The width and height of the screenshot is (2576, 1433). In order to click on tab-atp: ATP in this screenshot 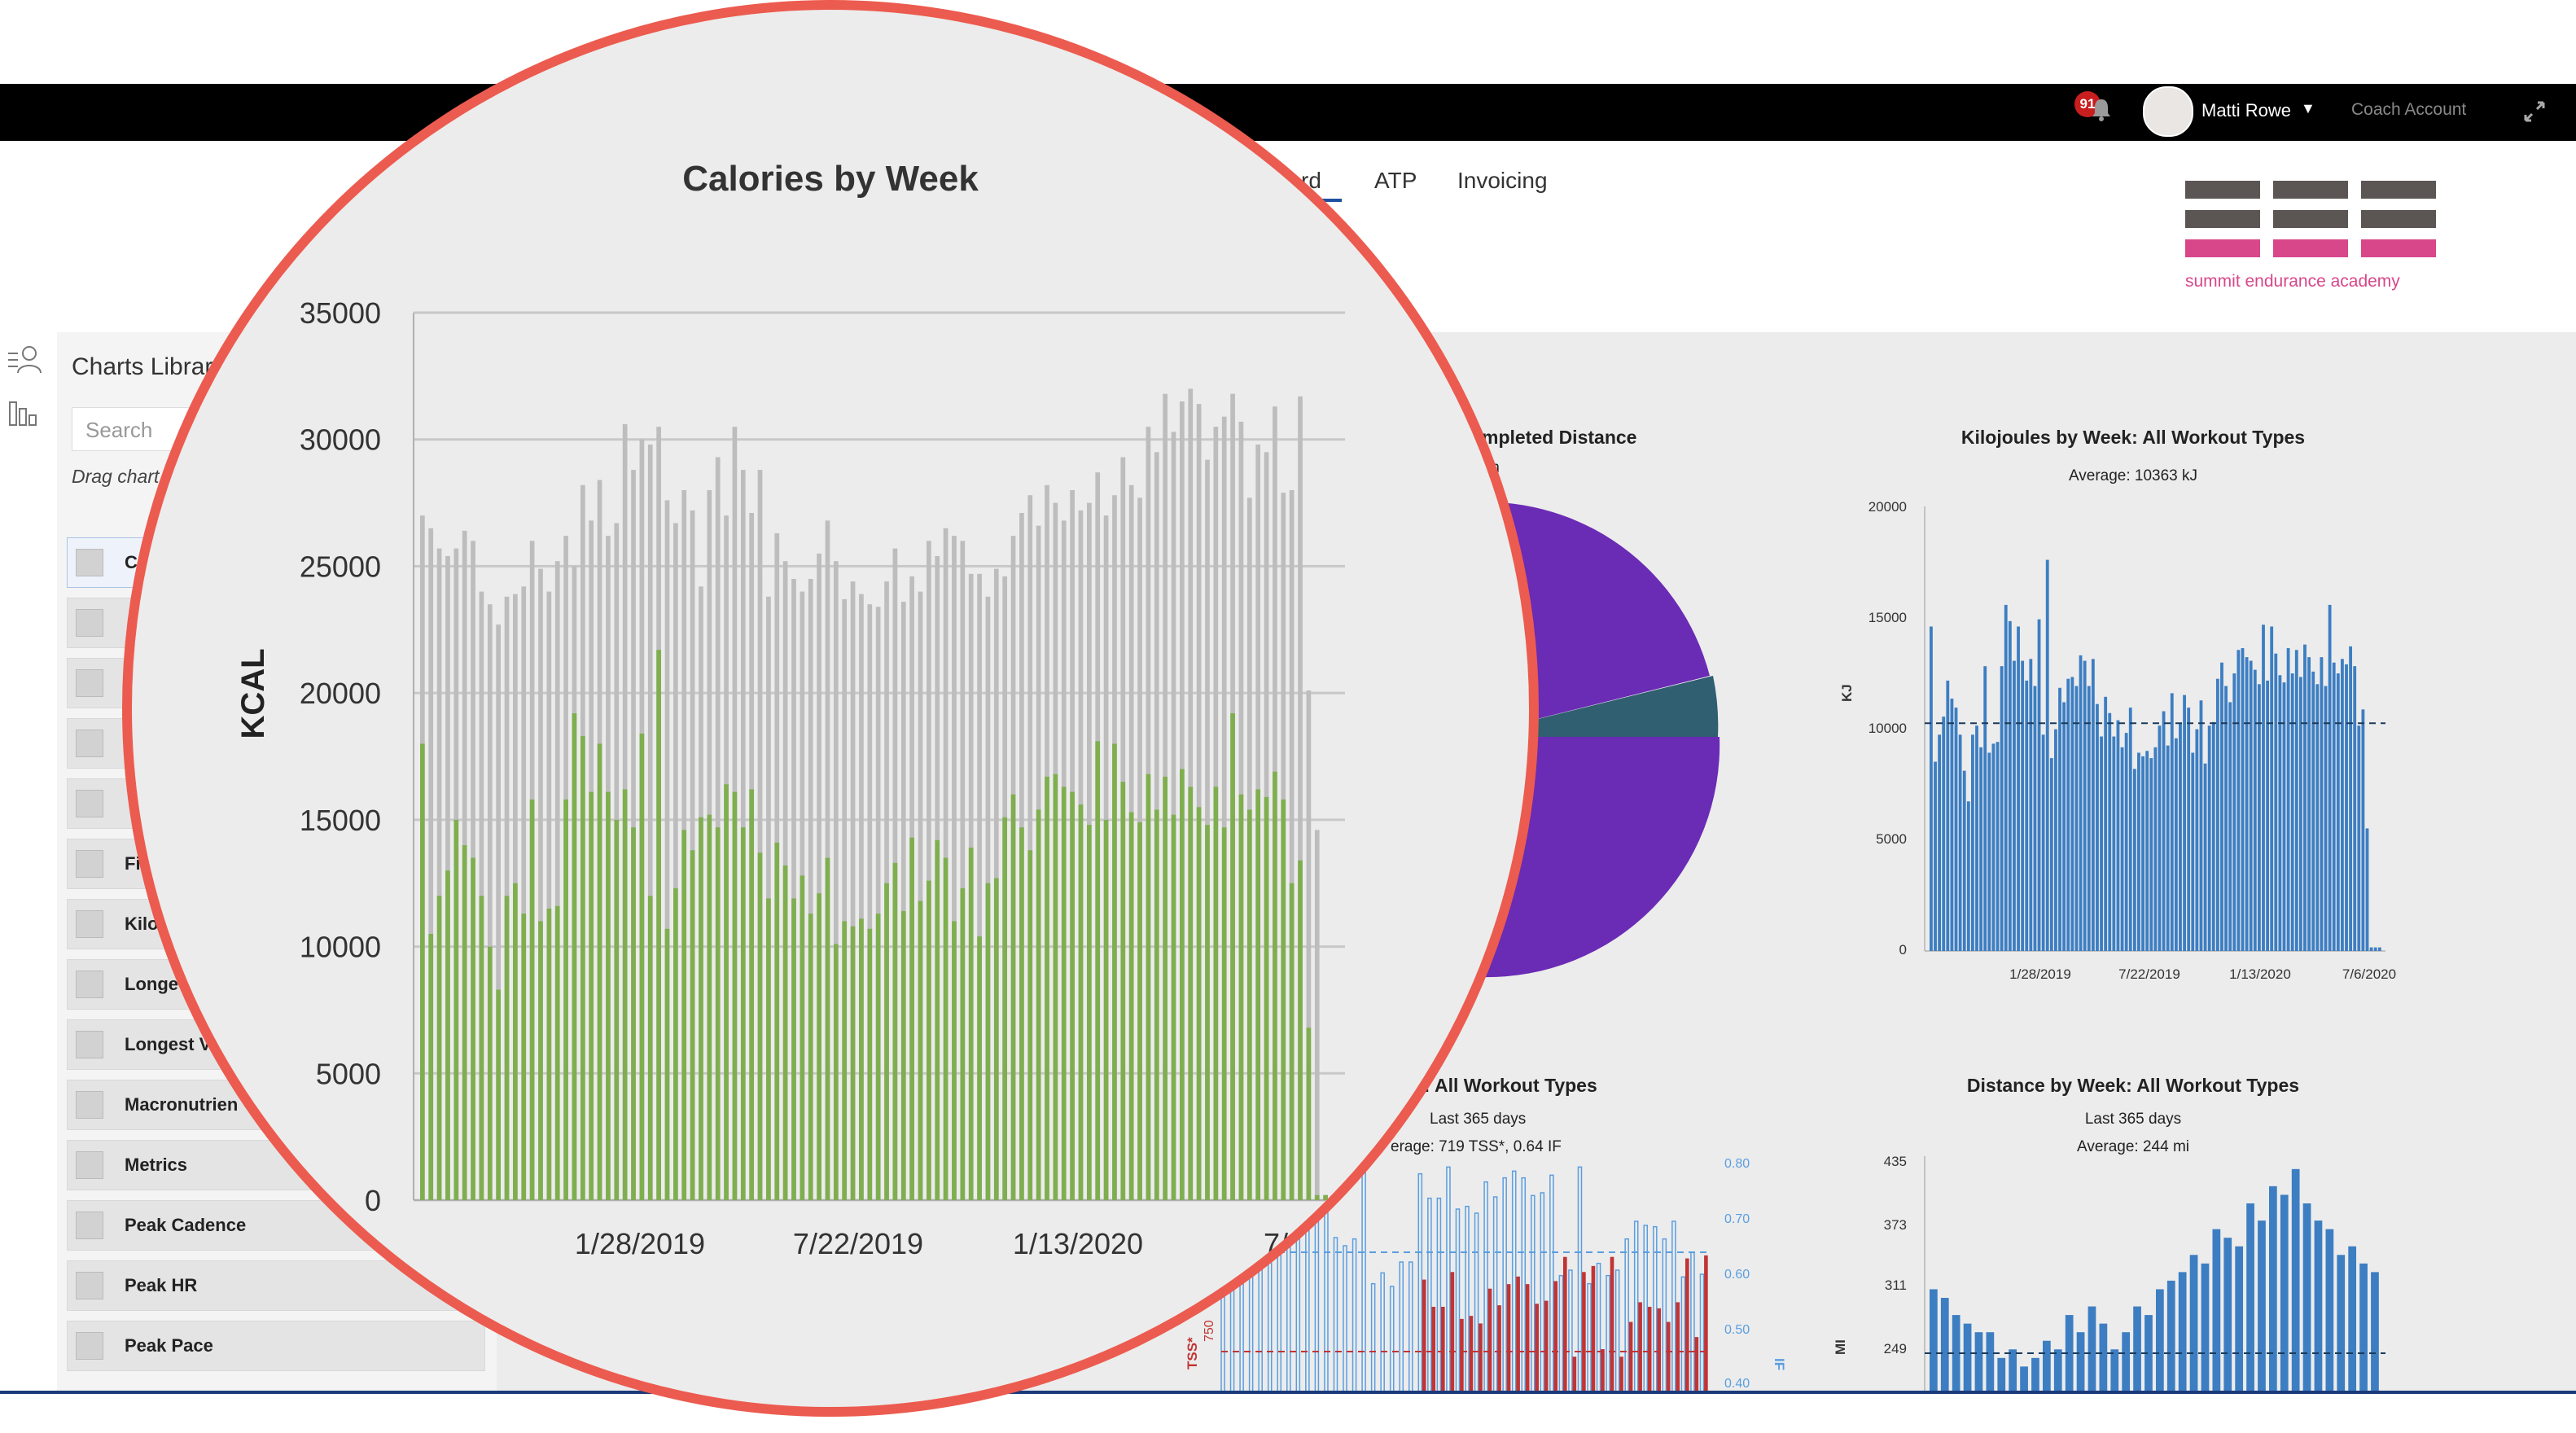, I will do `click(1395, 180)`.